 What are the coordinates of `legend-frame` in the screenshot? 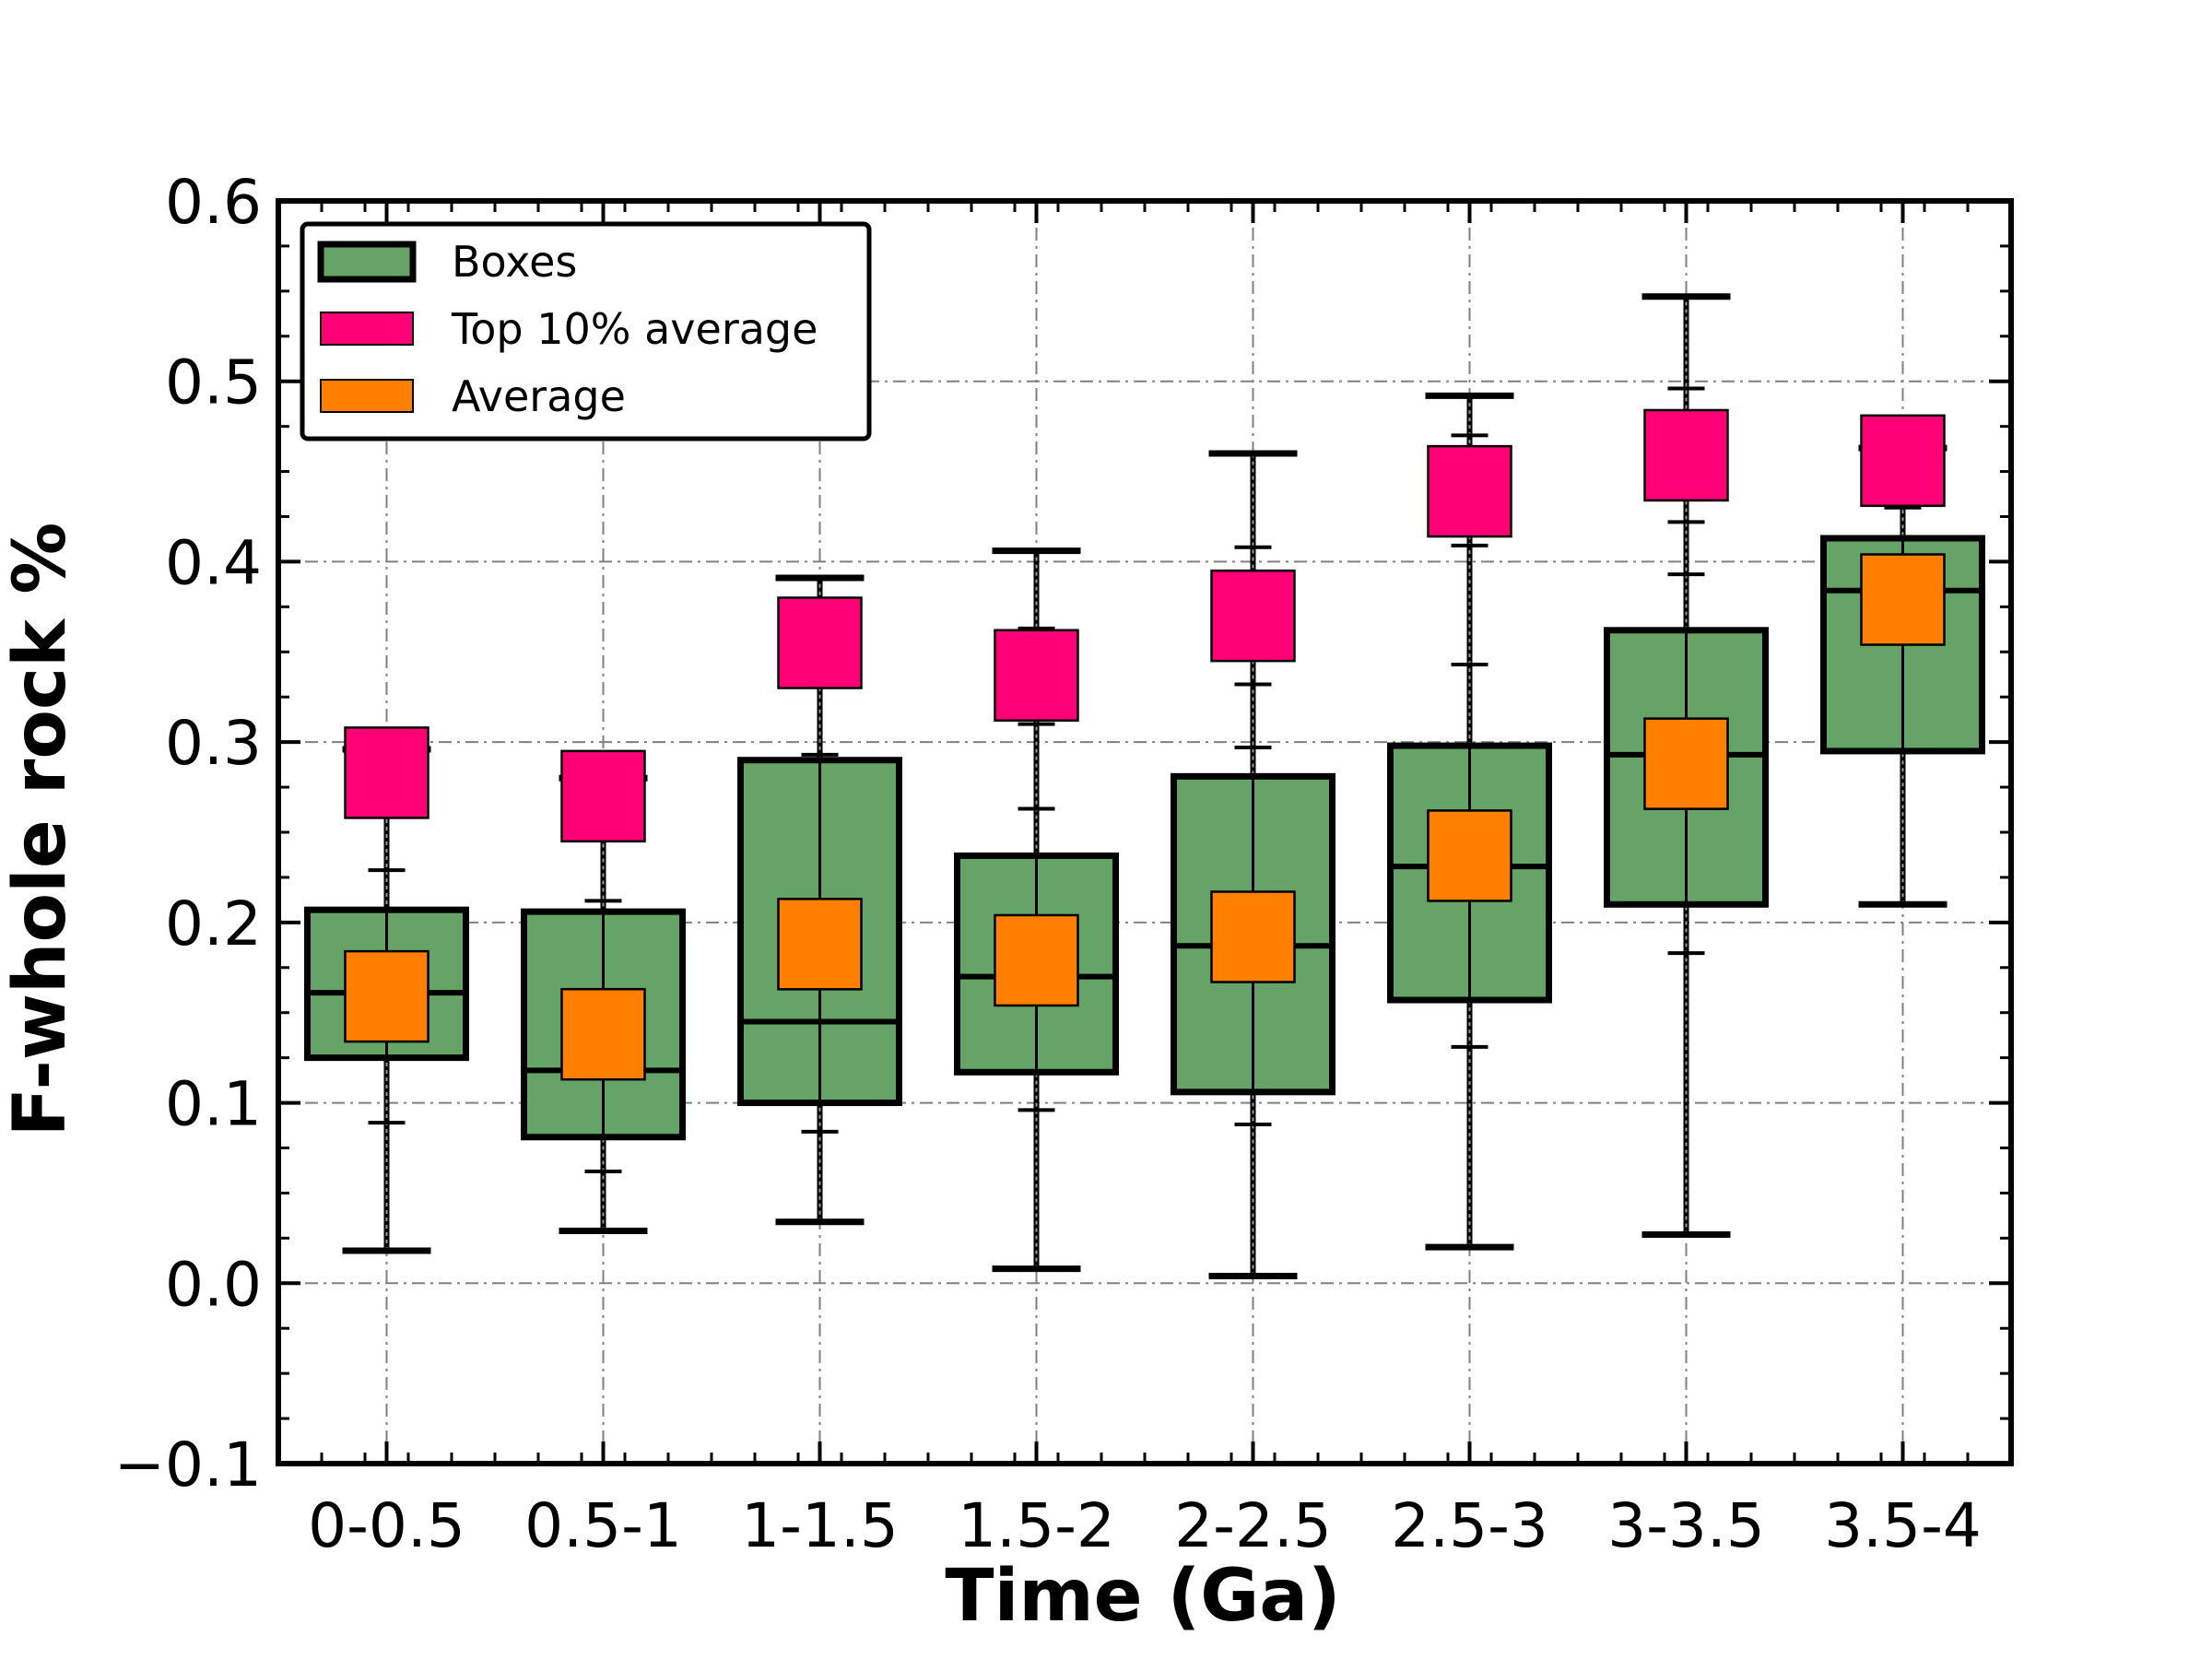 It's located at (586, 331).